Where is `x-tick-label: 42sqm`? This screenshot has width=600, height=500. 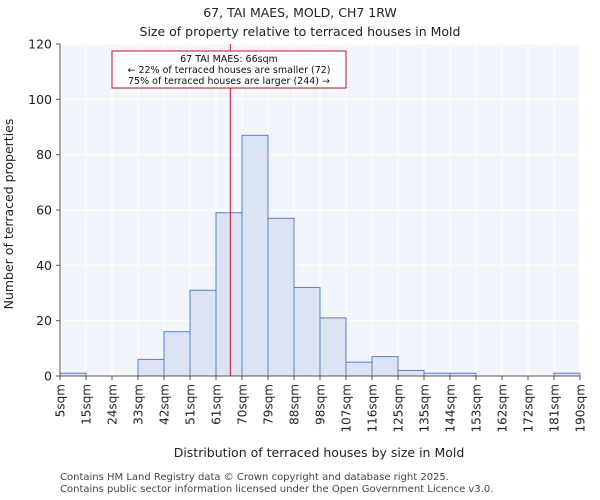 x-tick-label: 42sqm is located at coordinates (165, 404).